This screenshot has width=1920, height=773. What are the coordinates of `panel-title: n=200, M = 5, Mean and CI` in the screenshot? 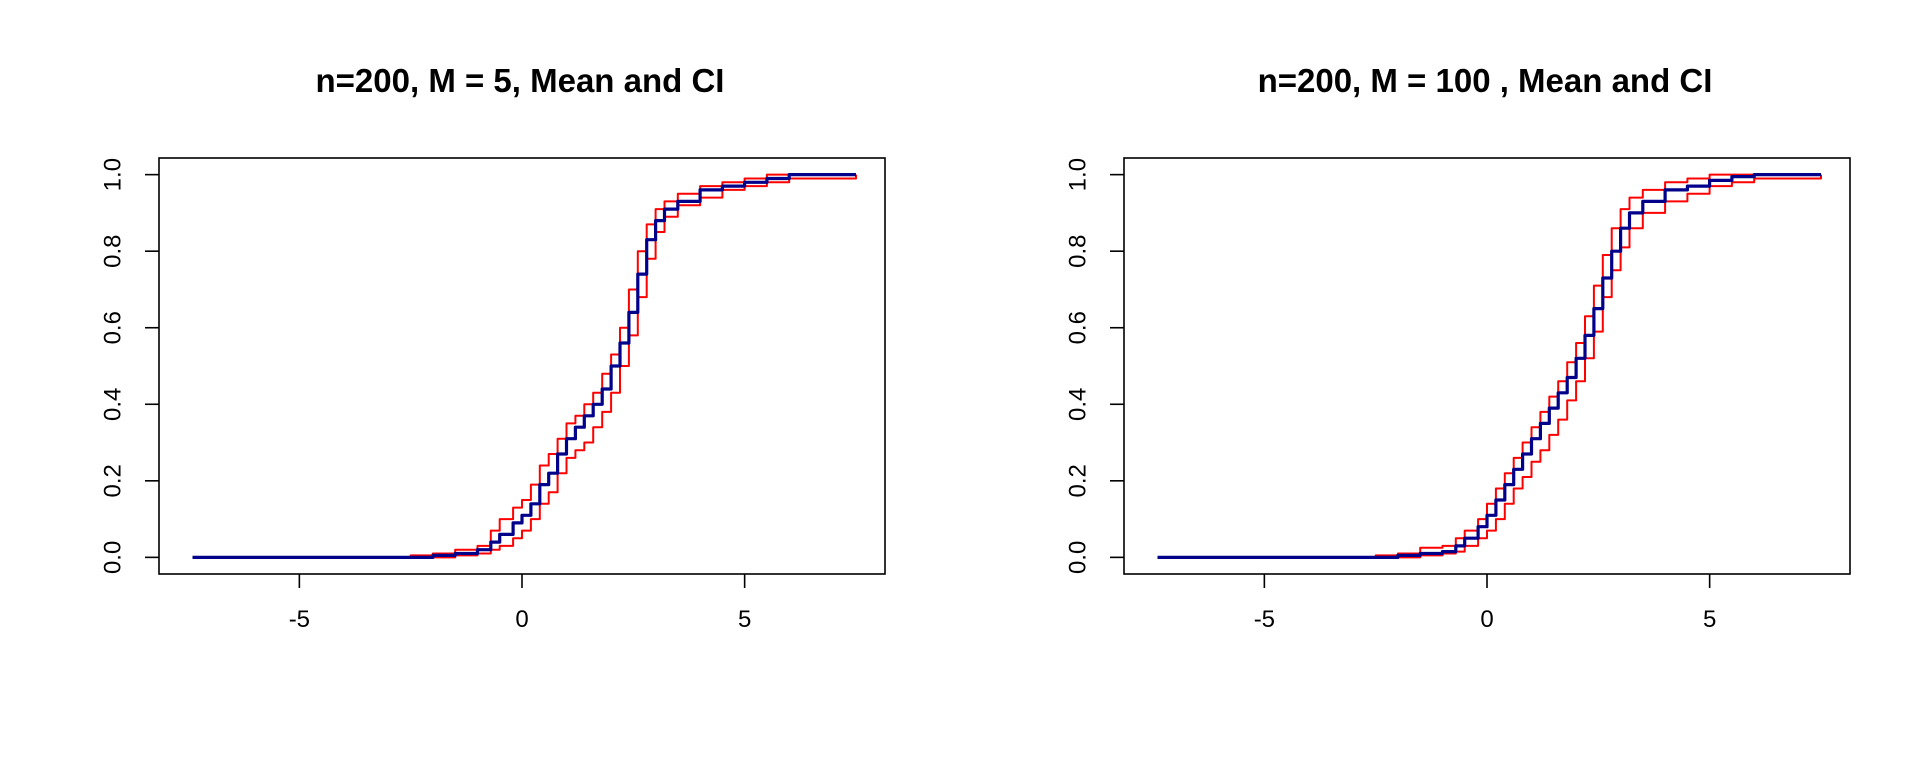 It's located at (520, 80).